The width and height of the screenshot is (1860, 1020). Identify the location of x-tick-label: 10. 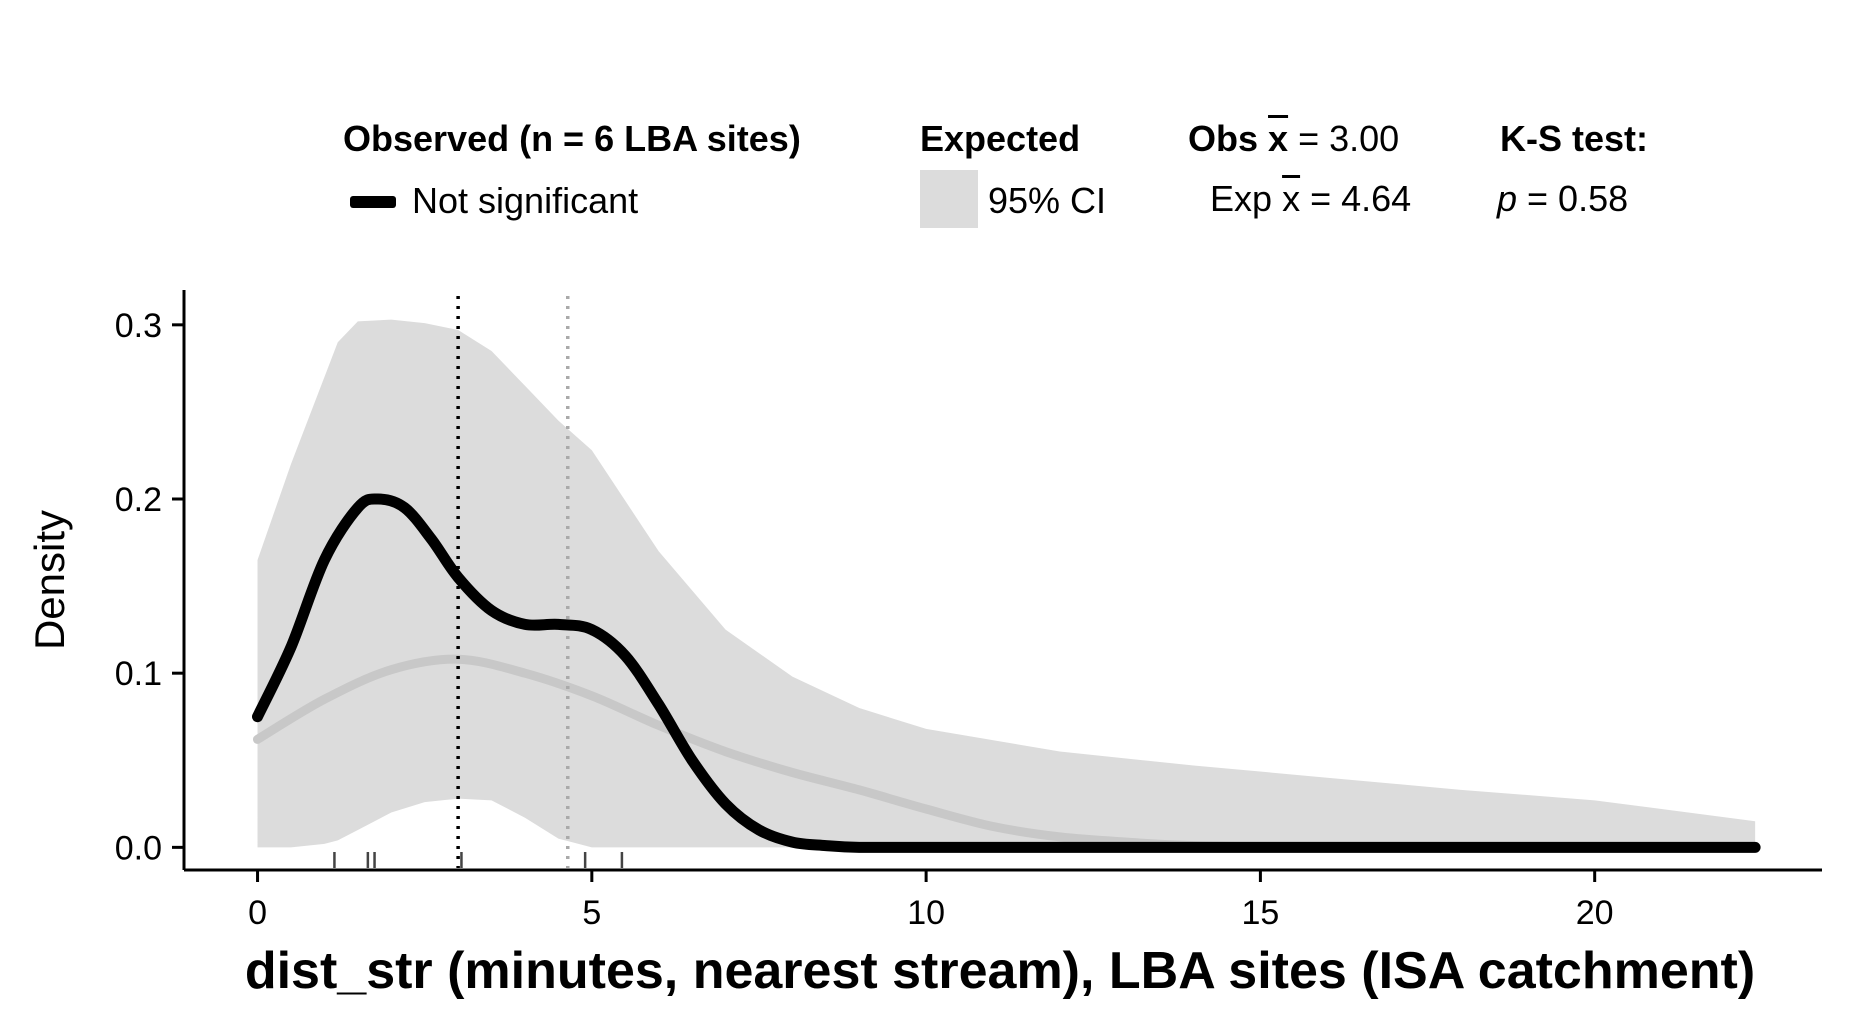
(926, 913).